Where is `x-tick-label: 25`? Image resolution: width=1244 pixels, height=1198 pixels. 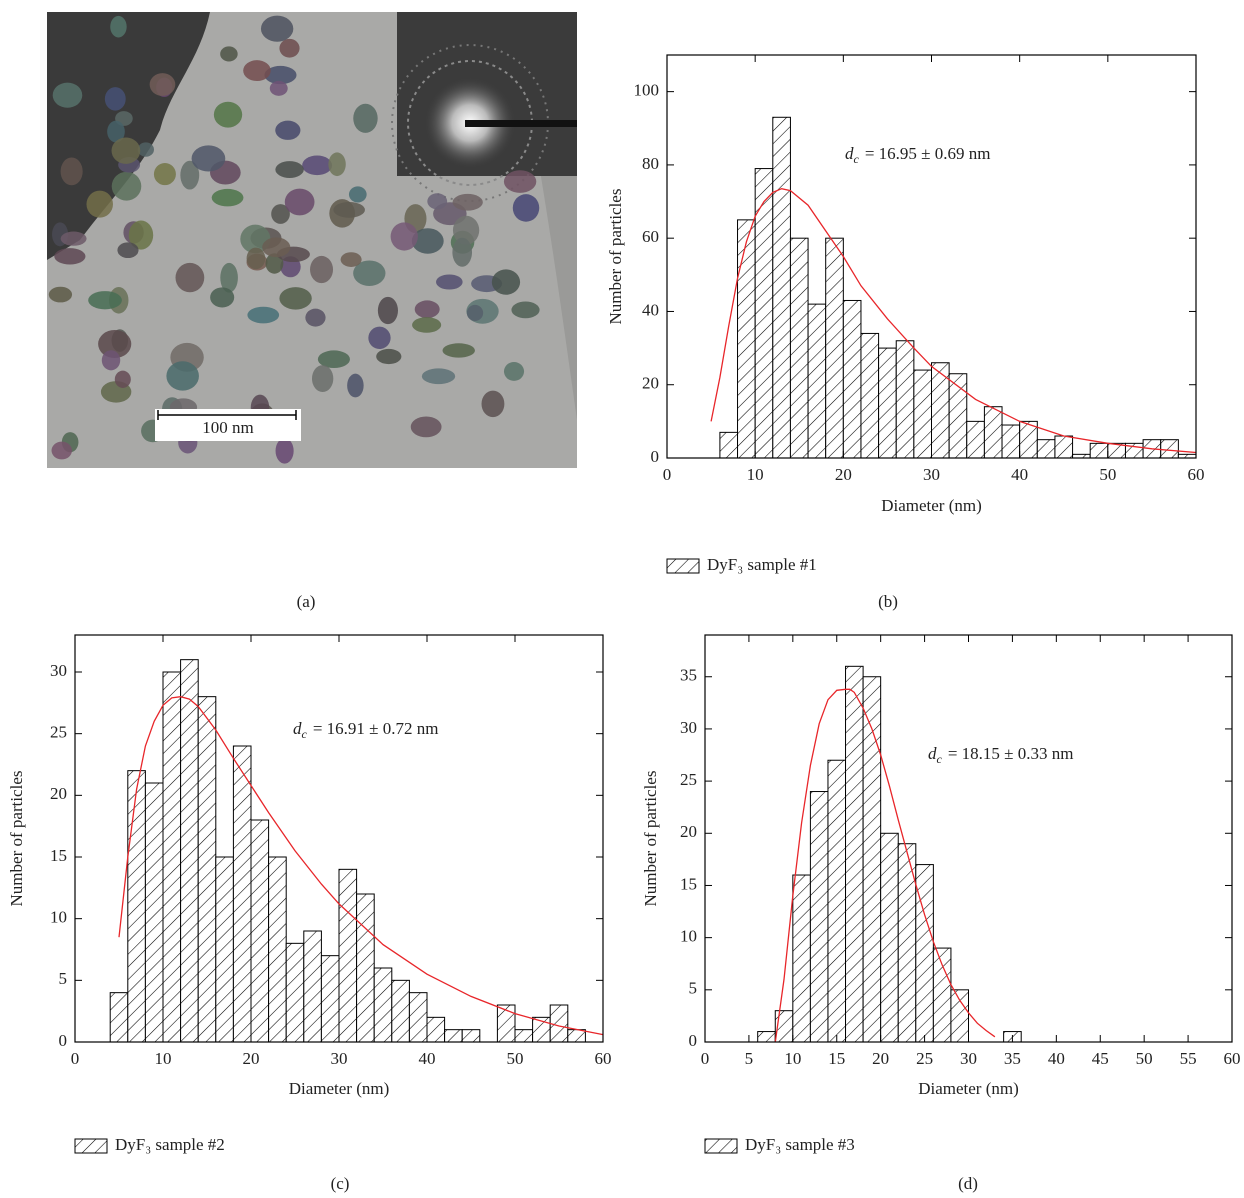 x-tick-label: 25 is located at coordinates (924, 1058).